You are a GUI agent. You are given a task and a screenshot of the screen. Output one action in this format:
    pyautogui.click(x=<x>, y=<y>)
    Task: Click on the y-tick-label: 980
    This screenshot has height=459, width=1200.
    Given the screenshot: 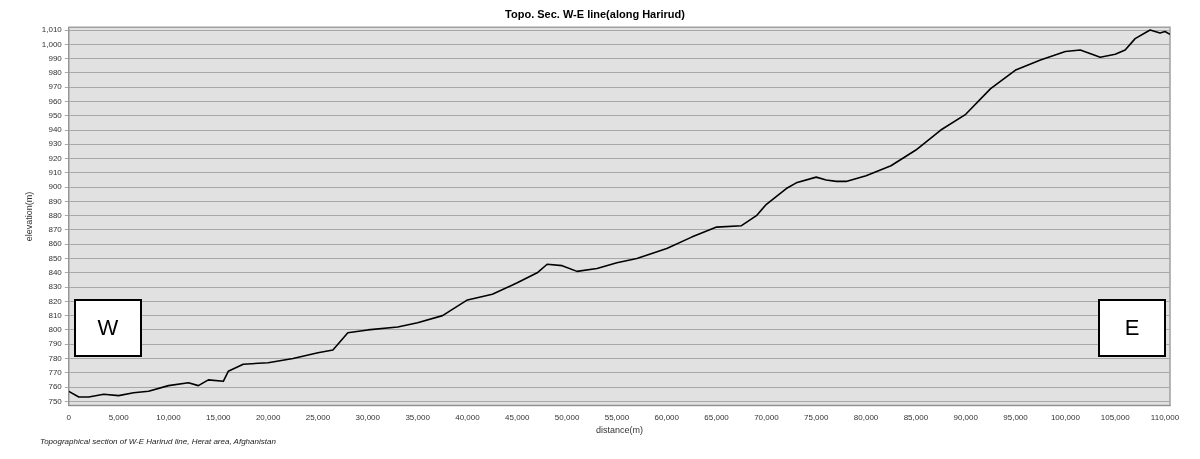 What is the action you would take?
    pyautogui.click(x=55, y=73)
    